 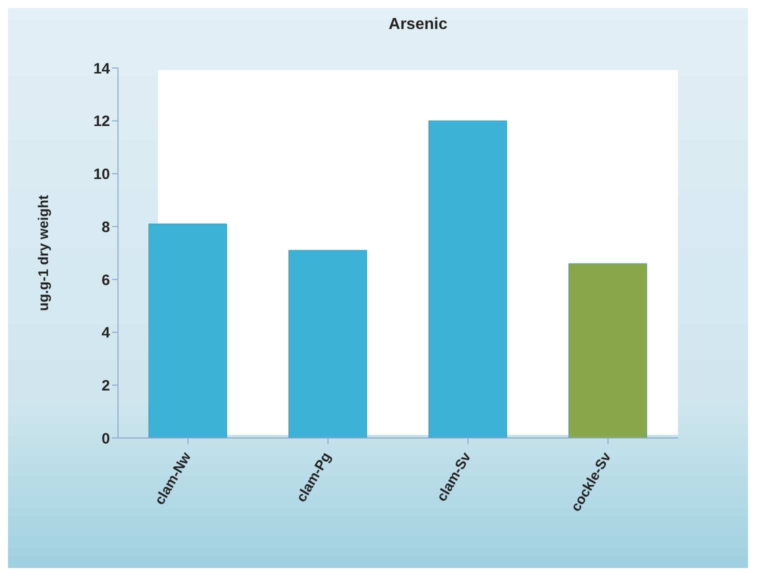 What do you see at coordinates (418, 25) in the screenshot?
I see `chart-title: Arsenic` at bounding box center [418, 25].